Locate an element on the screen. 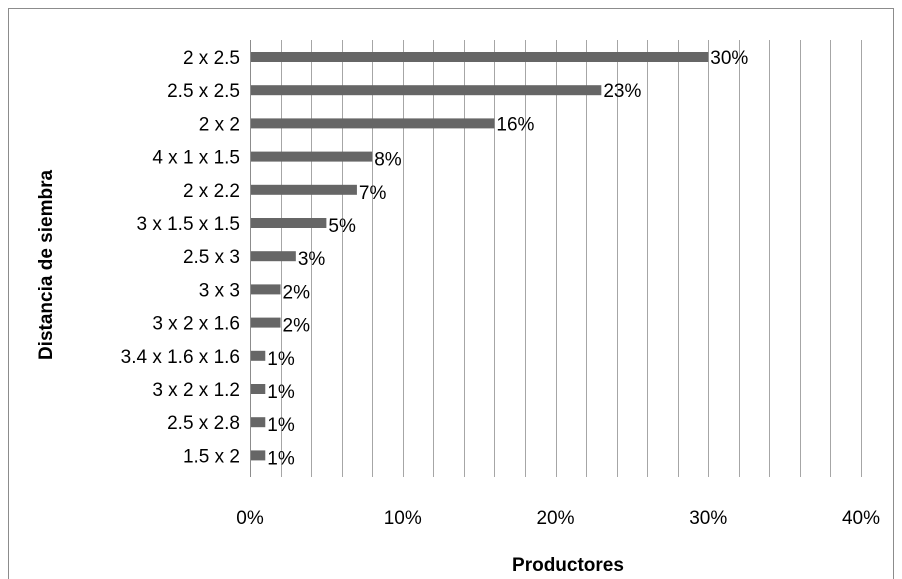 Image resolution: width=902 pixels, height=579 pixels. x-tick-label: 30% is located at coordinates (708, 518).